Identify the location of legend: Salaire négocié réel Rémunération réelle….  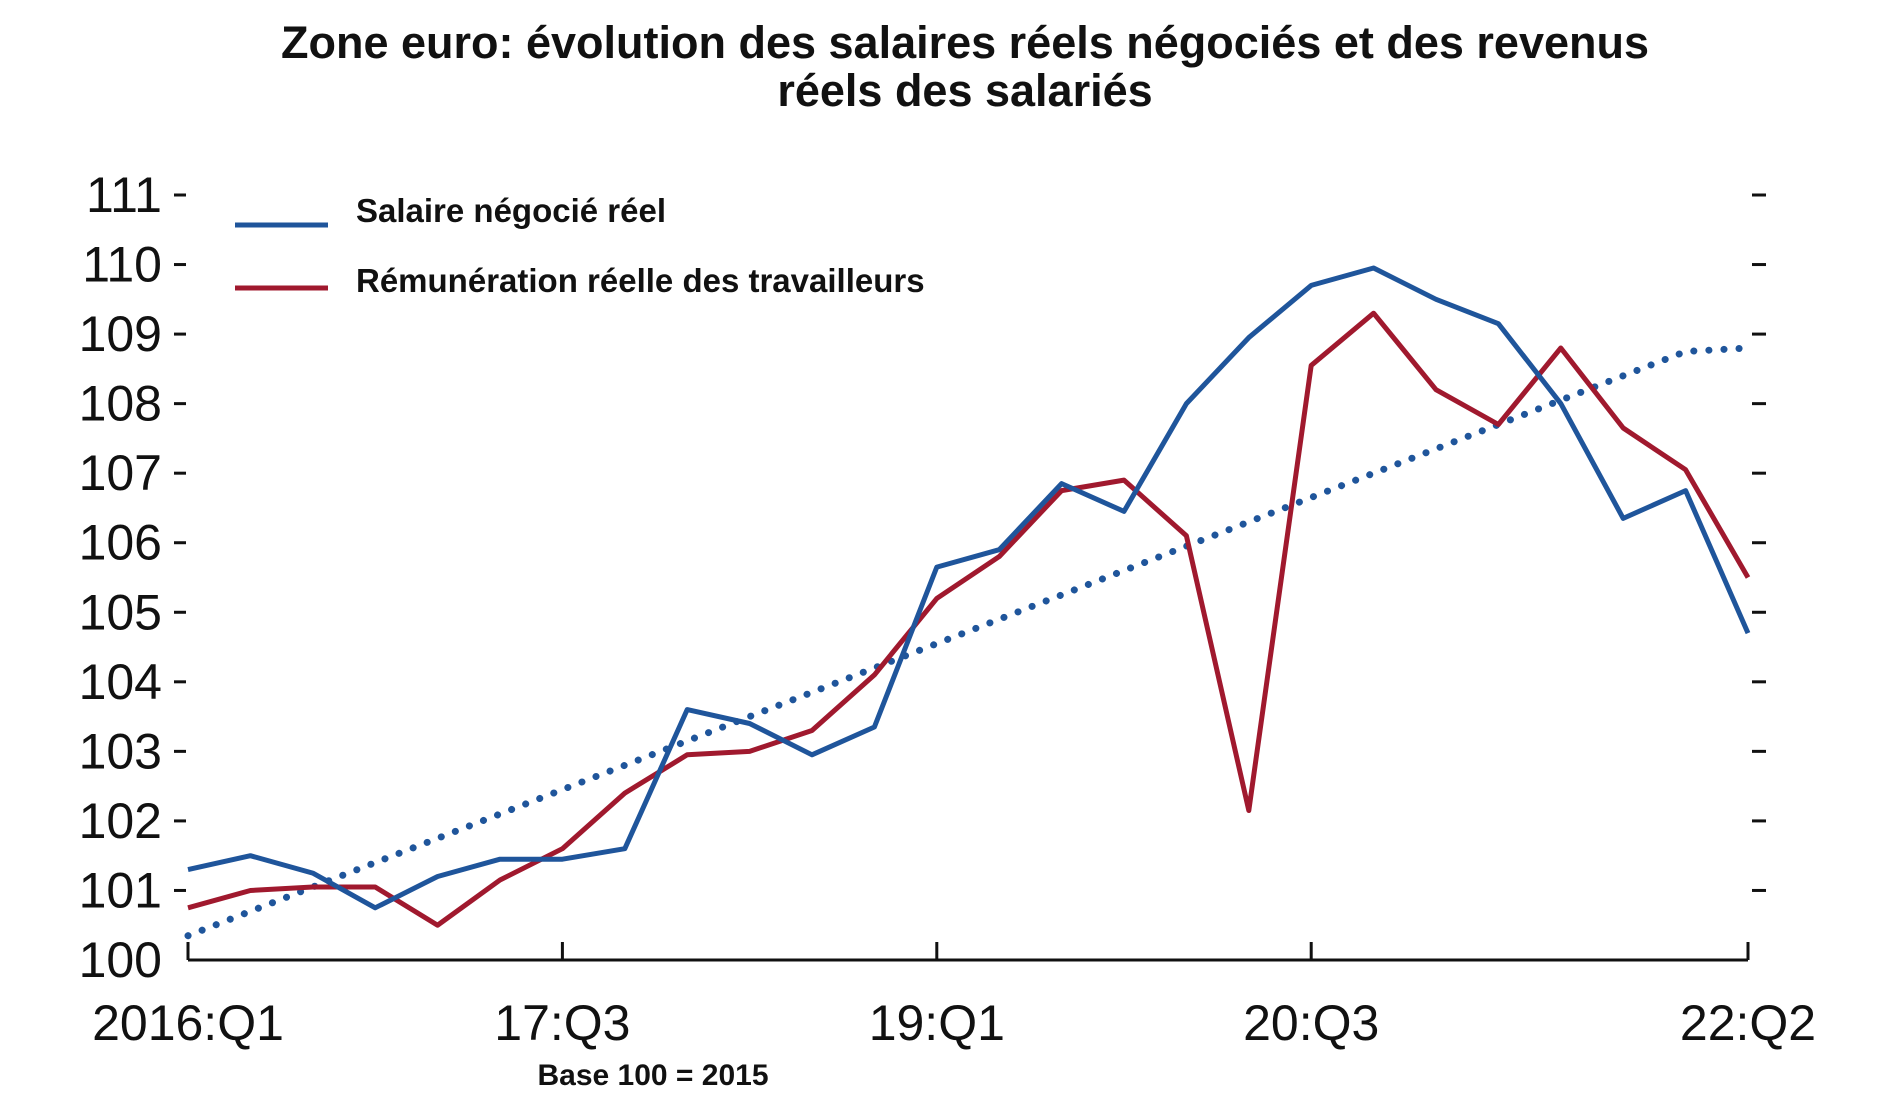
(580, 245).